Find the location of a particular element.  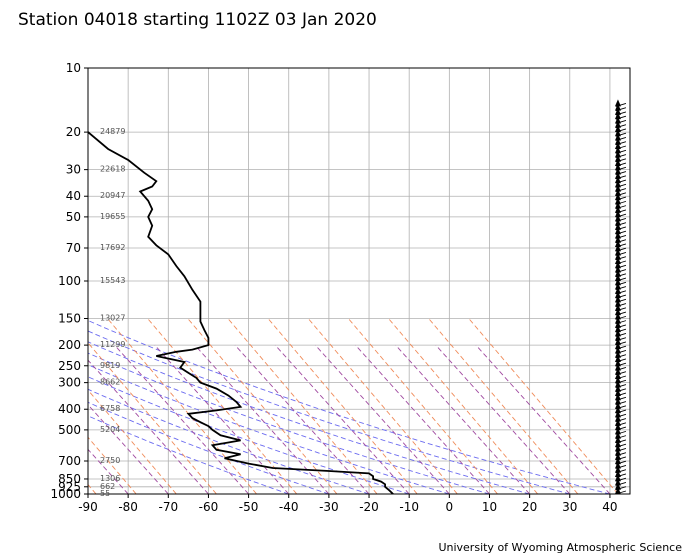

x-tick-label: 10 is located at coordinates (489, 507).